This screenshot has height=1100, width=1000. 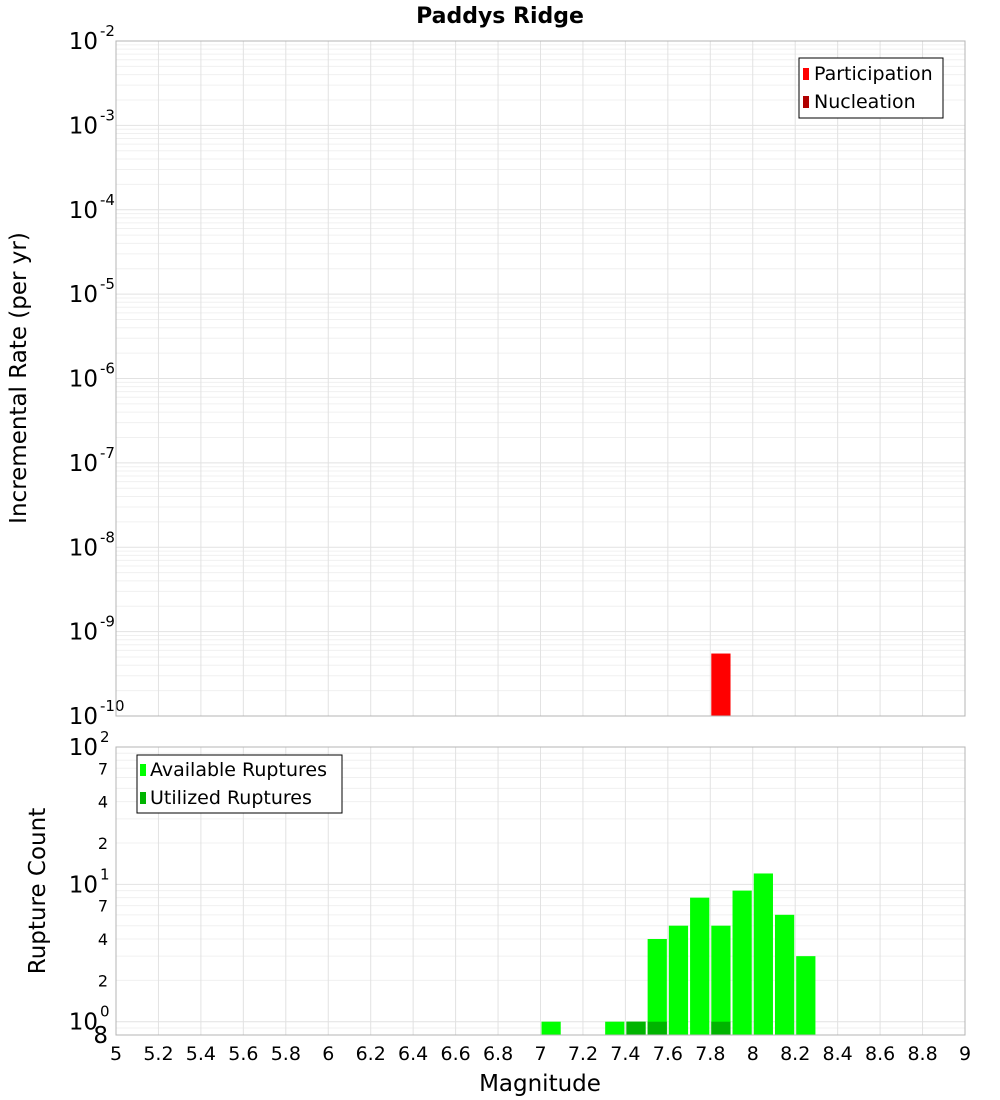 What do you see at coordinates (238, 770) in the screenshot?
I see `legend-label: Available Ruptures` at bounding box center [238, 770].